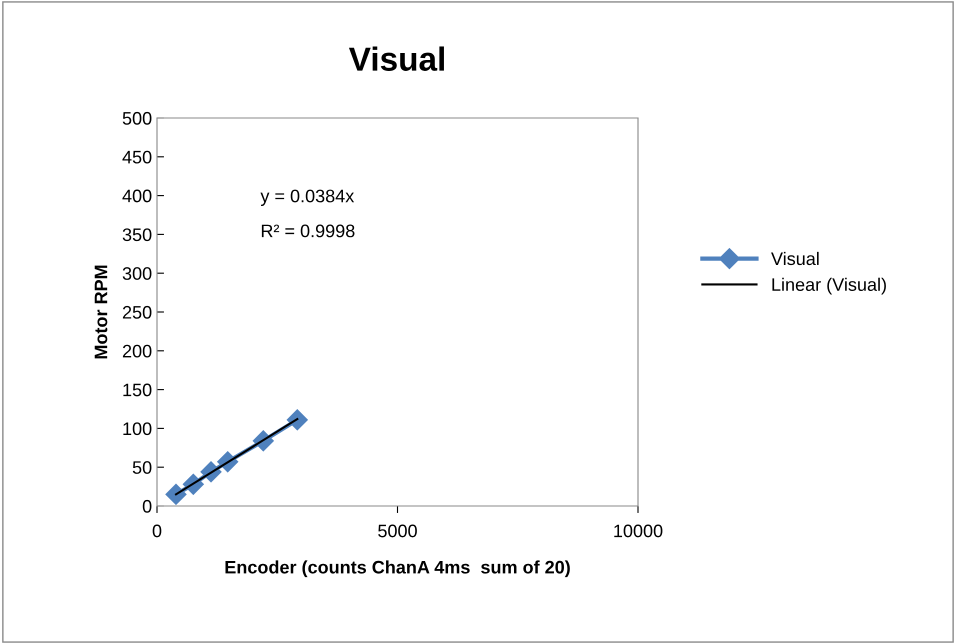  I want to click on y-tick-label: 100, so click(137, 429).